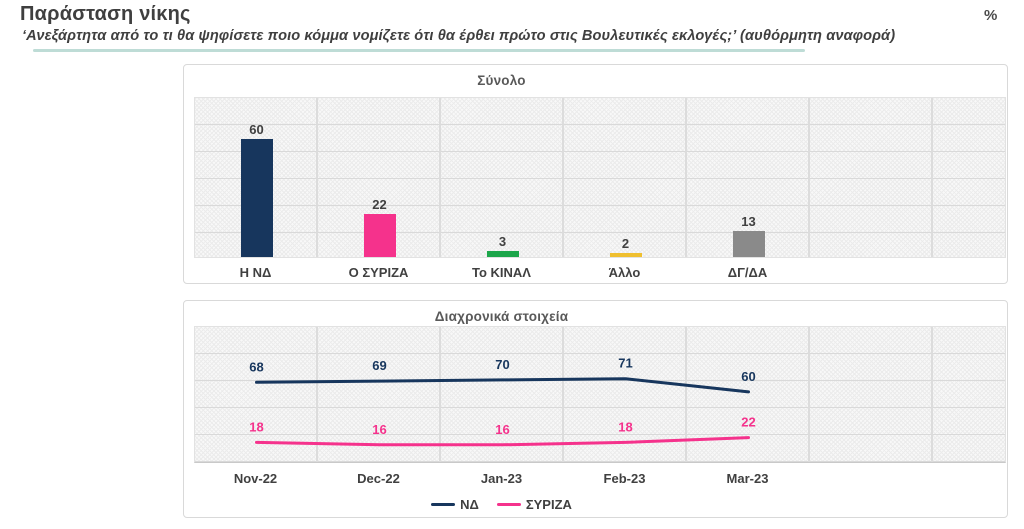  What do you see at coordinates (748, 221) in the screenshot?
I see `bar-value-label: 13` at bounding box center [748, 221].